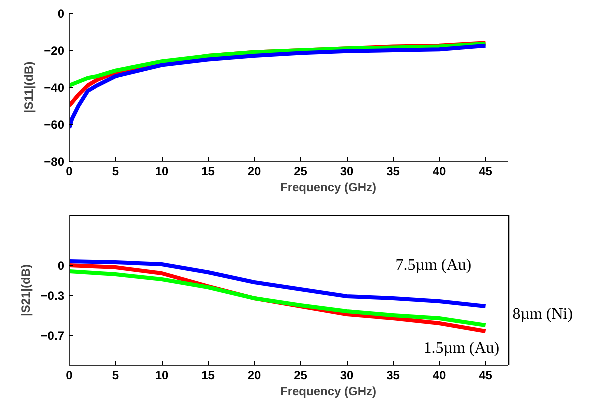  What do you see at coordinates (25, 290) in the screenshot?
I see `y-axis-title: |S21|(dB)` at bounding box center [25, 290].